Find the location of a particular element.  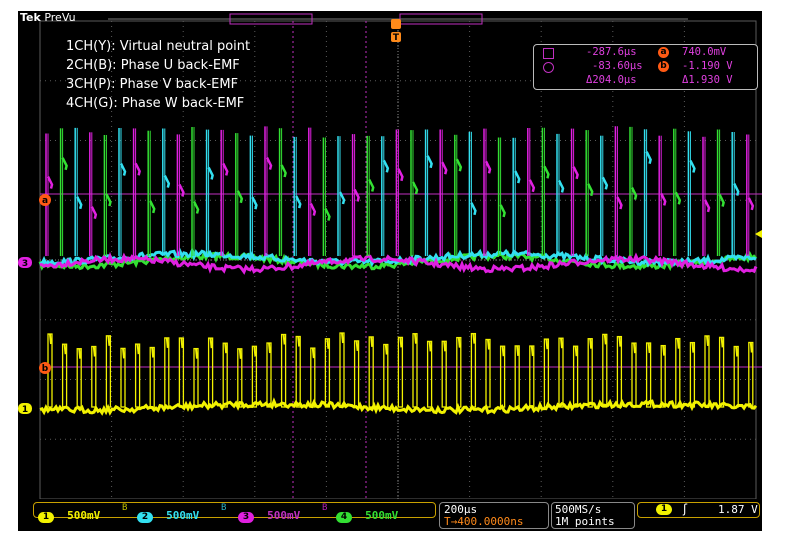

trigger-level: 1.87 V is located at coordinates (738, 509).